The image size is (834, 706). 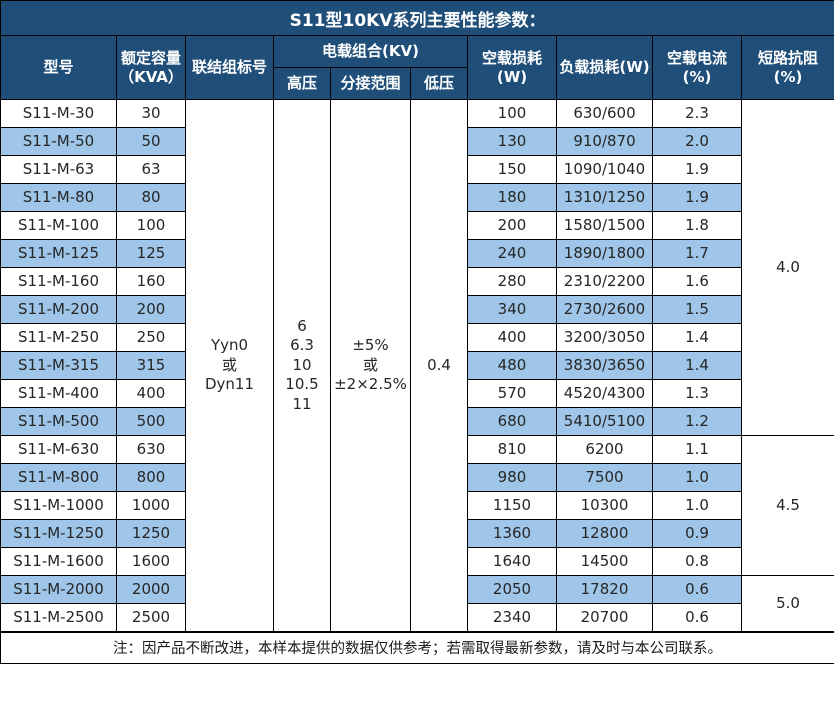 What do you see at coordinates (697, 561) in the screenshot?
I see `no-load-current-cell: 0.8` at bounding box center [697, 561].